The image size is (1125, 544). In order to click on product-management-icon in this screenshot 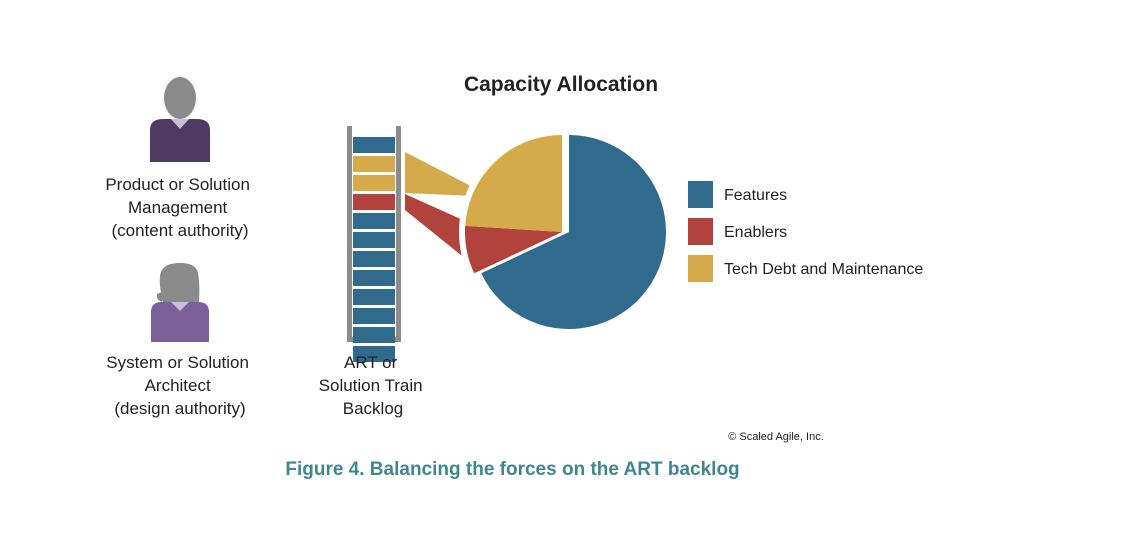, I will do `click(180, 119)`.